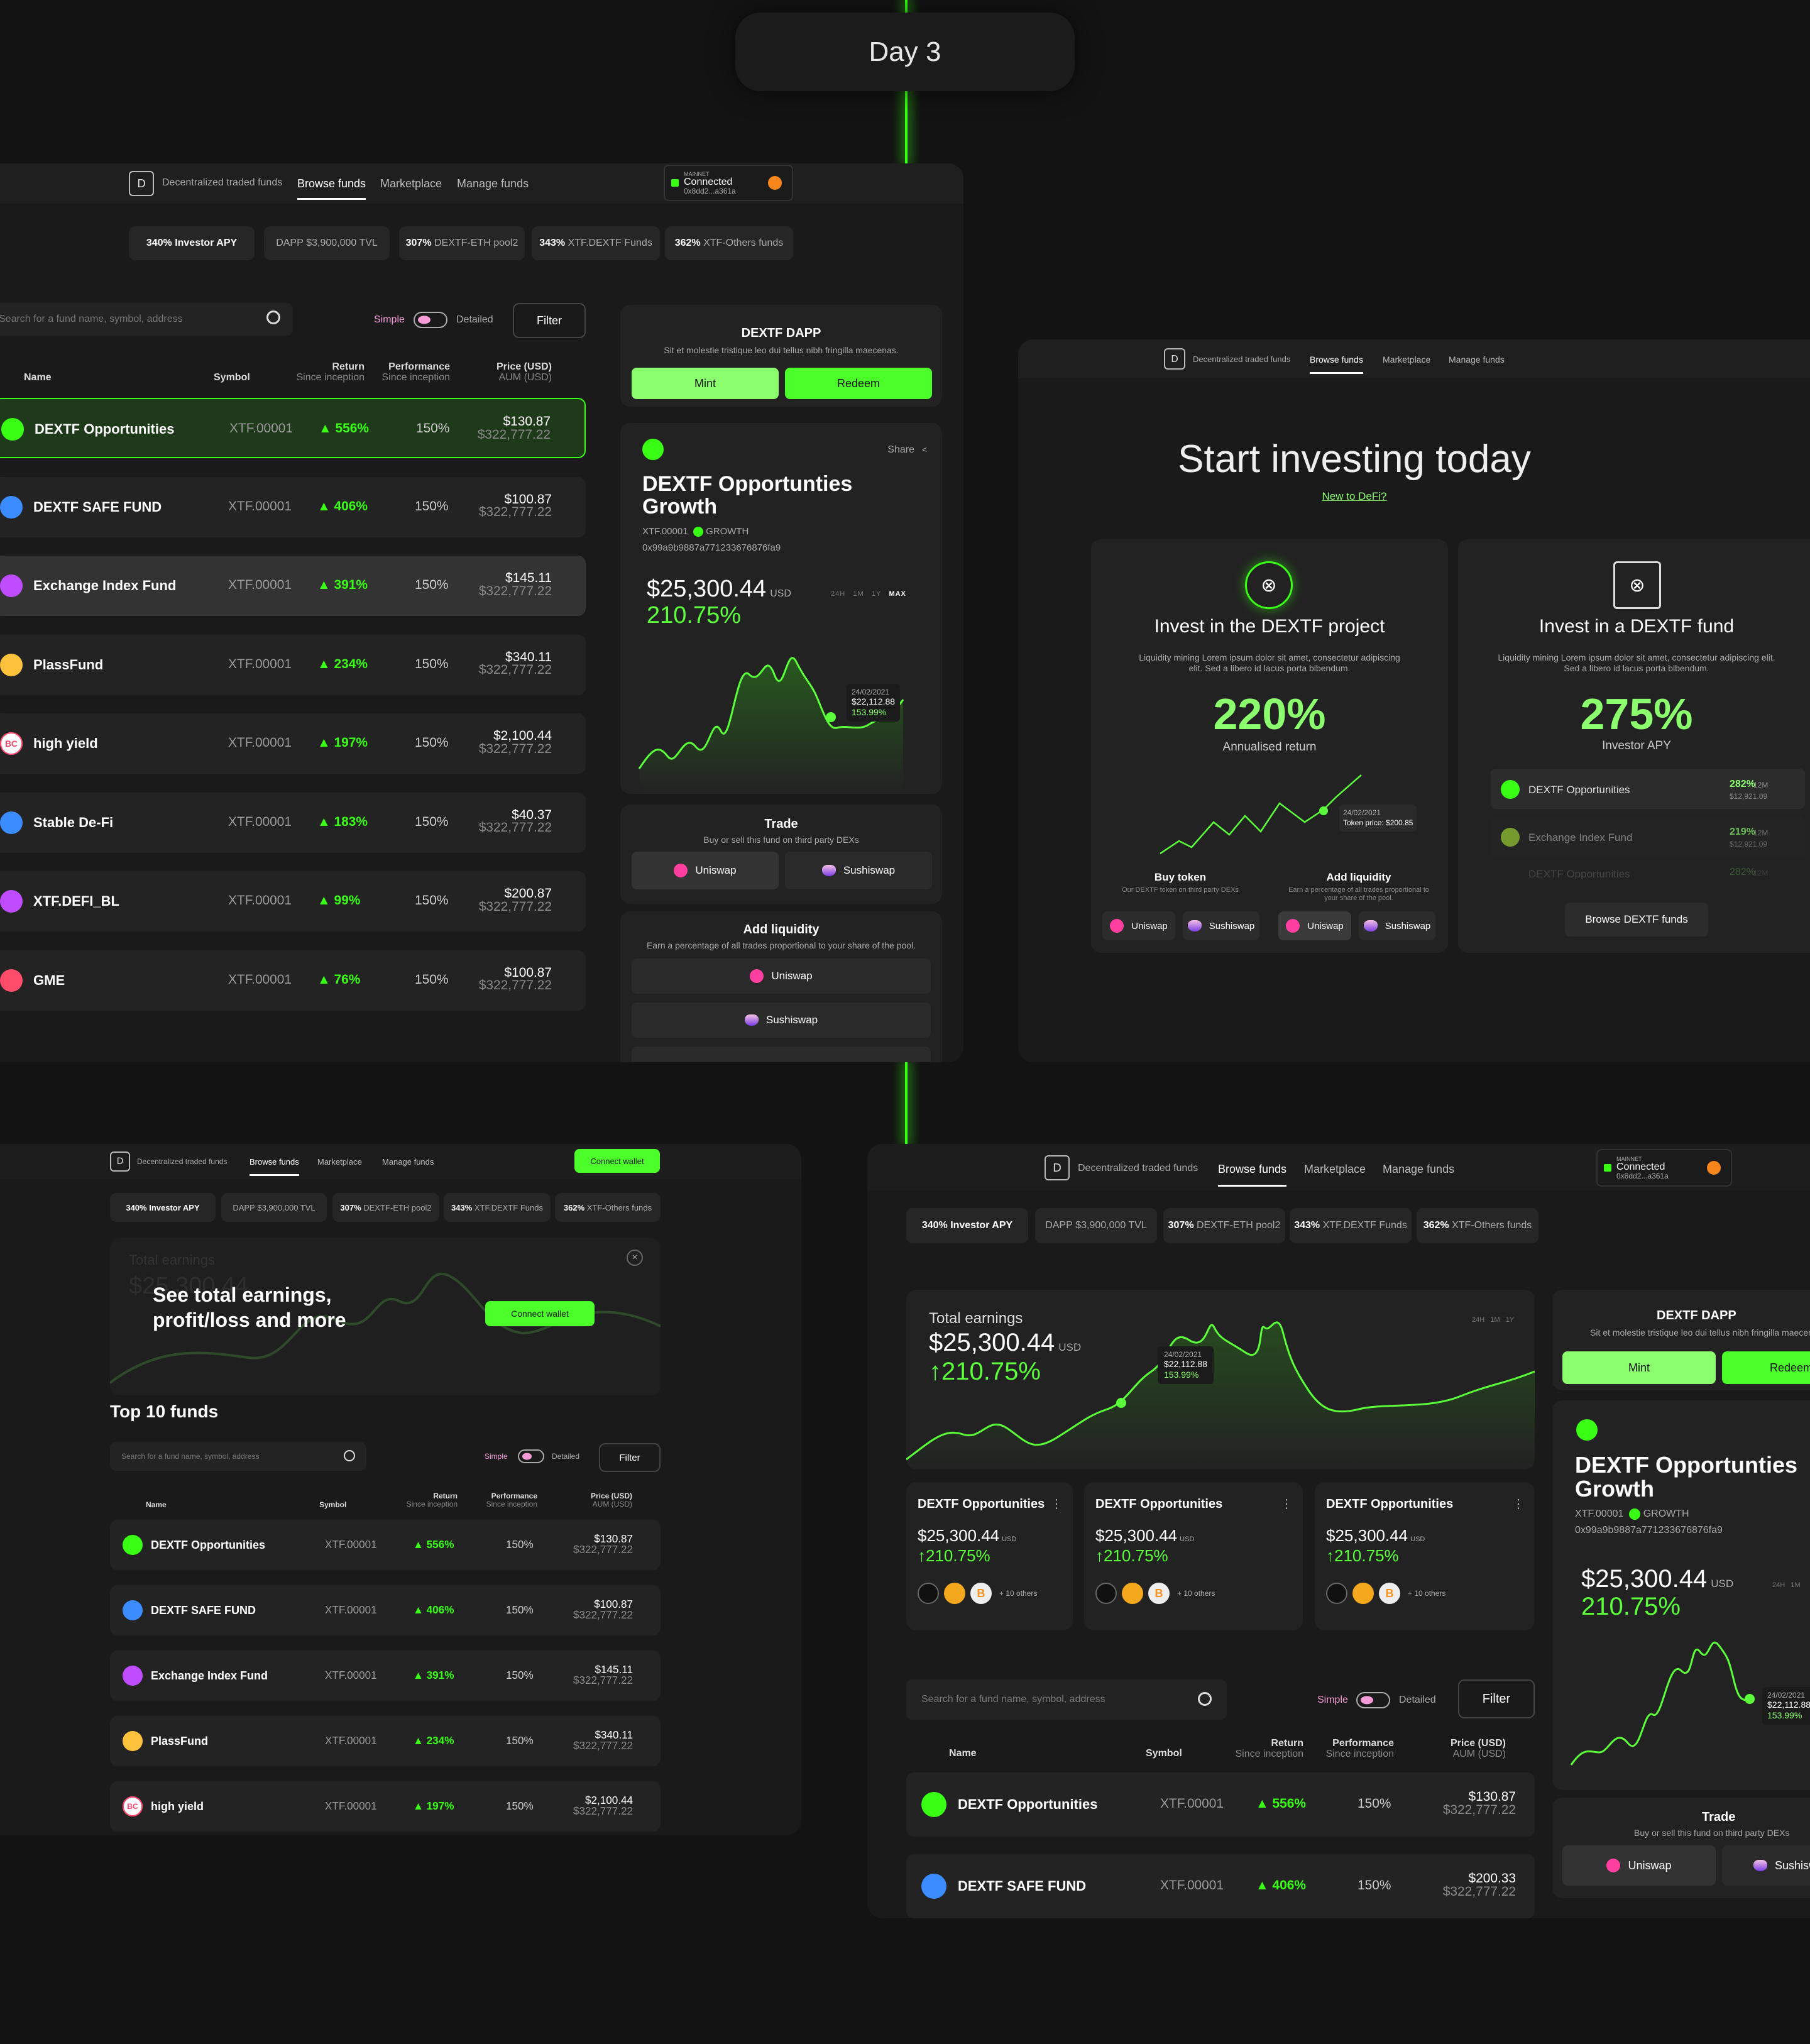 Image resolution: width=1810 pixels, height=2044 pixels. What do you see at coordinates (781, 1055) in the screenshot?
I see `liquidity-more-button` at bounding box center [781, 1055].